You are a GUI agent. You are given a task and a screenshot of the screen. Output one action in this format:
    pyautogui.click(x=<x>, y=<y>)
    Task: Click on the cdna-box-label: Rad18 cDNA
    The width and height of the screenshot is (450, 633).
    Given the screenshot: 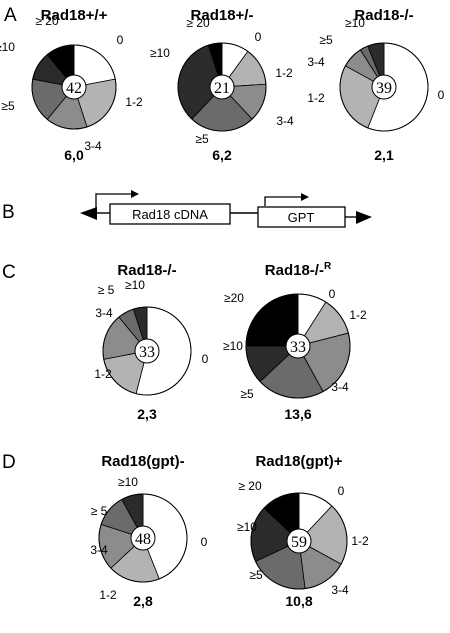 What is the action you would take?
    pyautogui.click(x=170, y=214)
    